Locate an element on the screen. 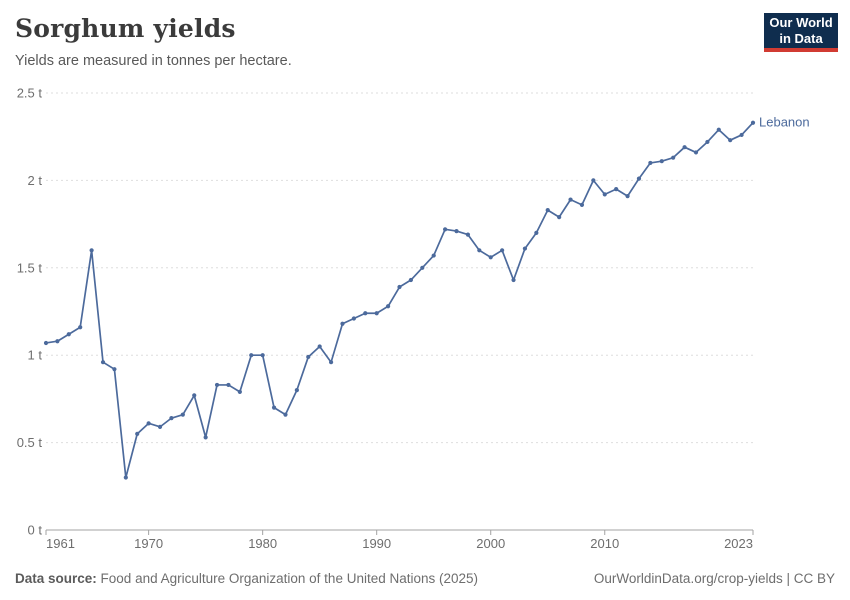 The height and width of the screenshot is (600, 850). y-tick-label: 1.5 t is located at coordinates (30, 267).